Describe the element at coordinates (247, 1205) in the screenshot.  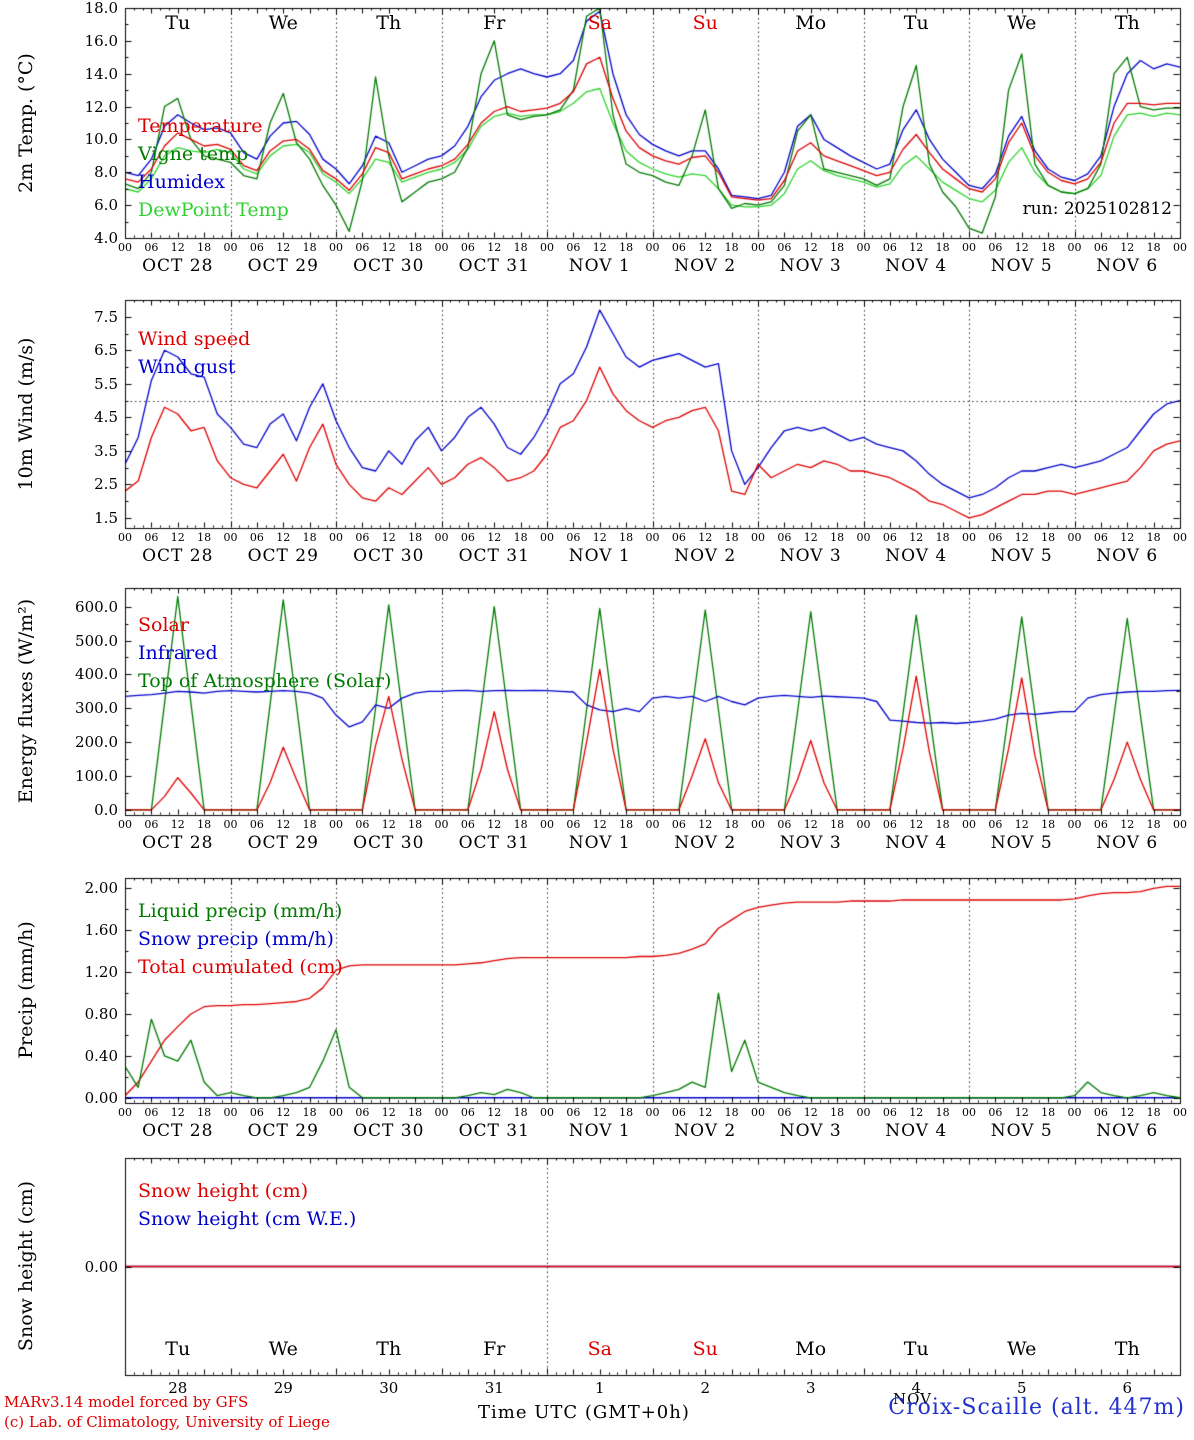
I see `snow-legend: Snow height (cm) Snow height (cm W.E.)` at that location.